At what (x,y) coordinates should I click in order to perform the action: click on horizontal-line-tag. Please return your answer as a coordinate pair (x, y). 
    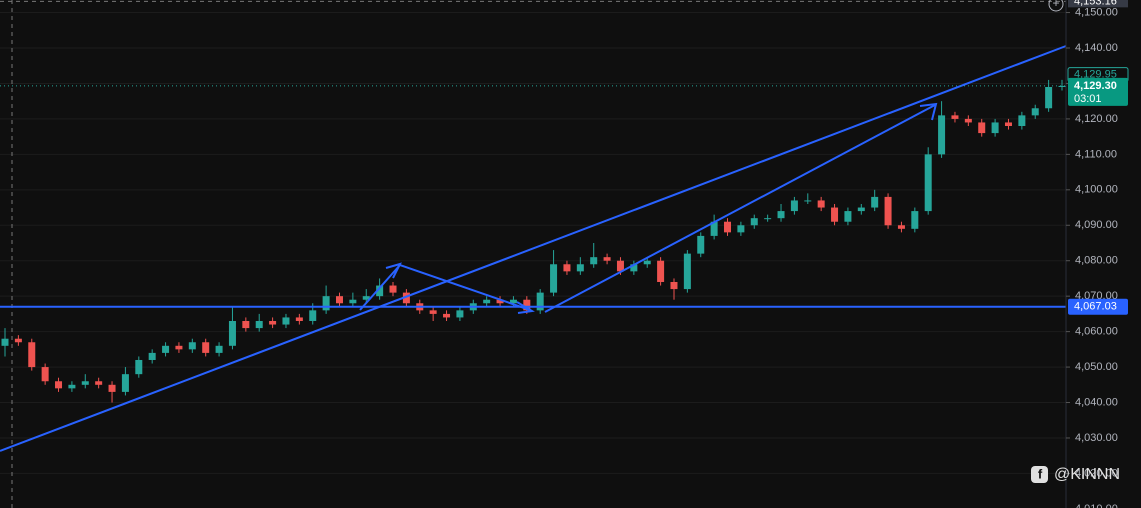
    Looking at the image, I should click on (1098, 306).